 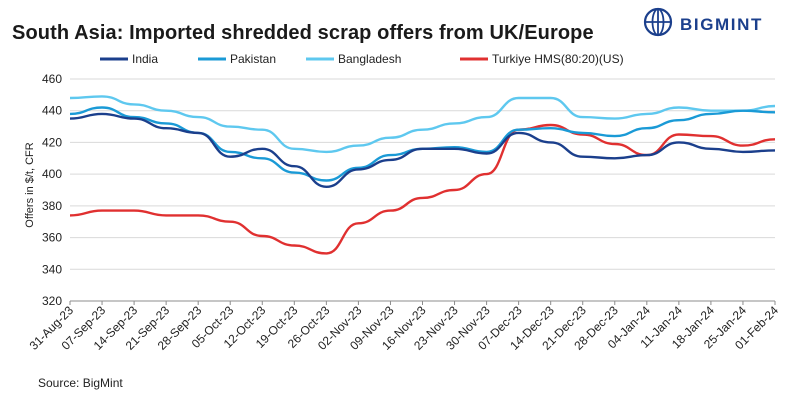 I want to click on y-tick-label: 460, so click(x=52, y=79).